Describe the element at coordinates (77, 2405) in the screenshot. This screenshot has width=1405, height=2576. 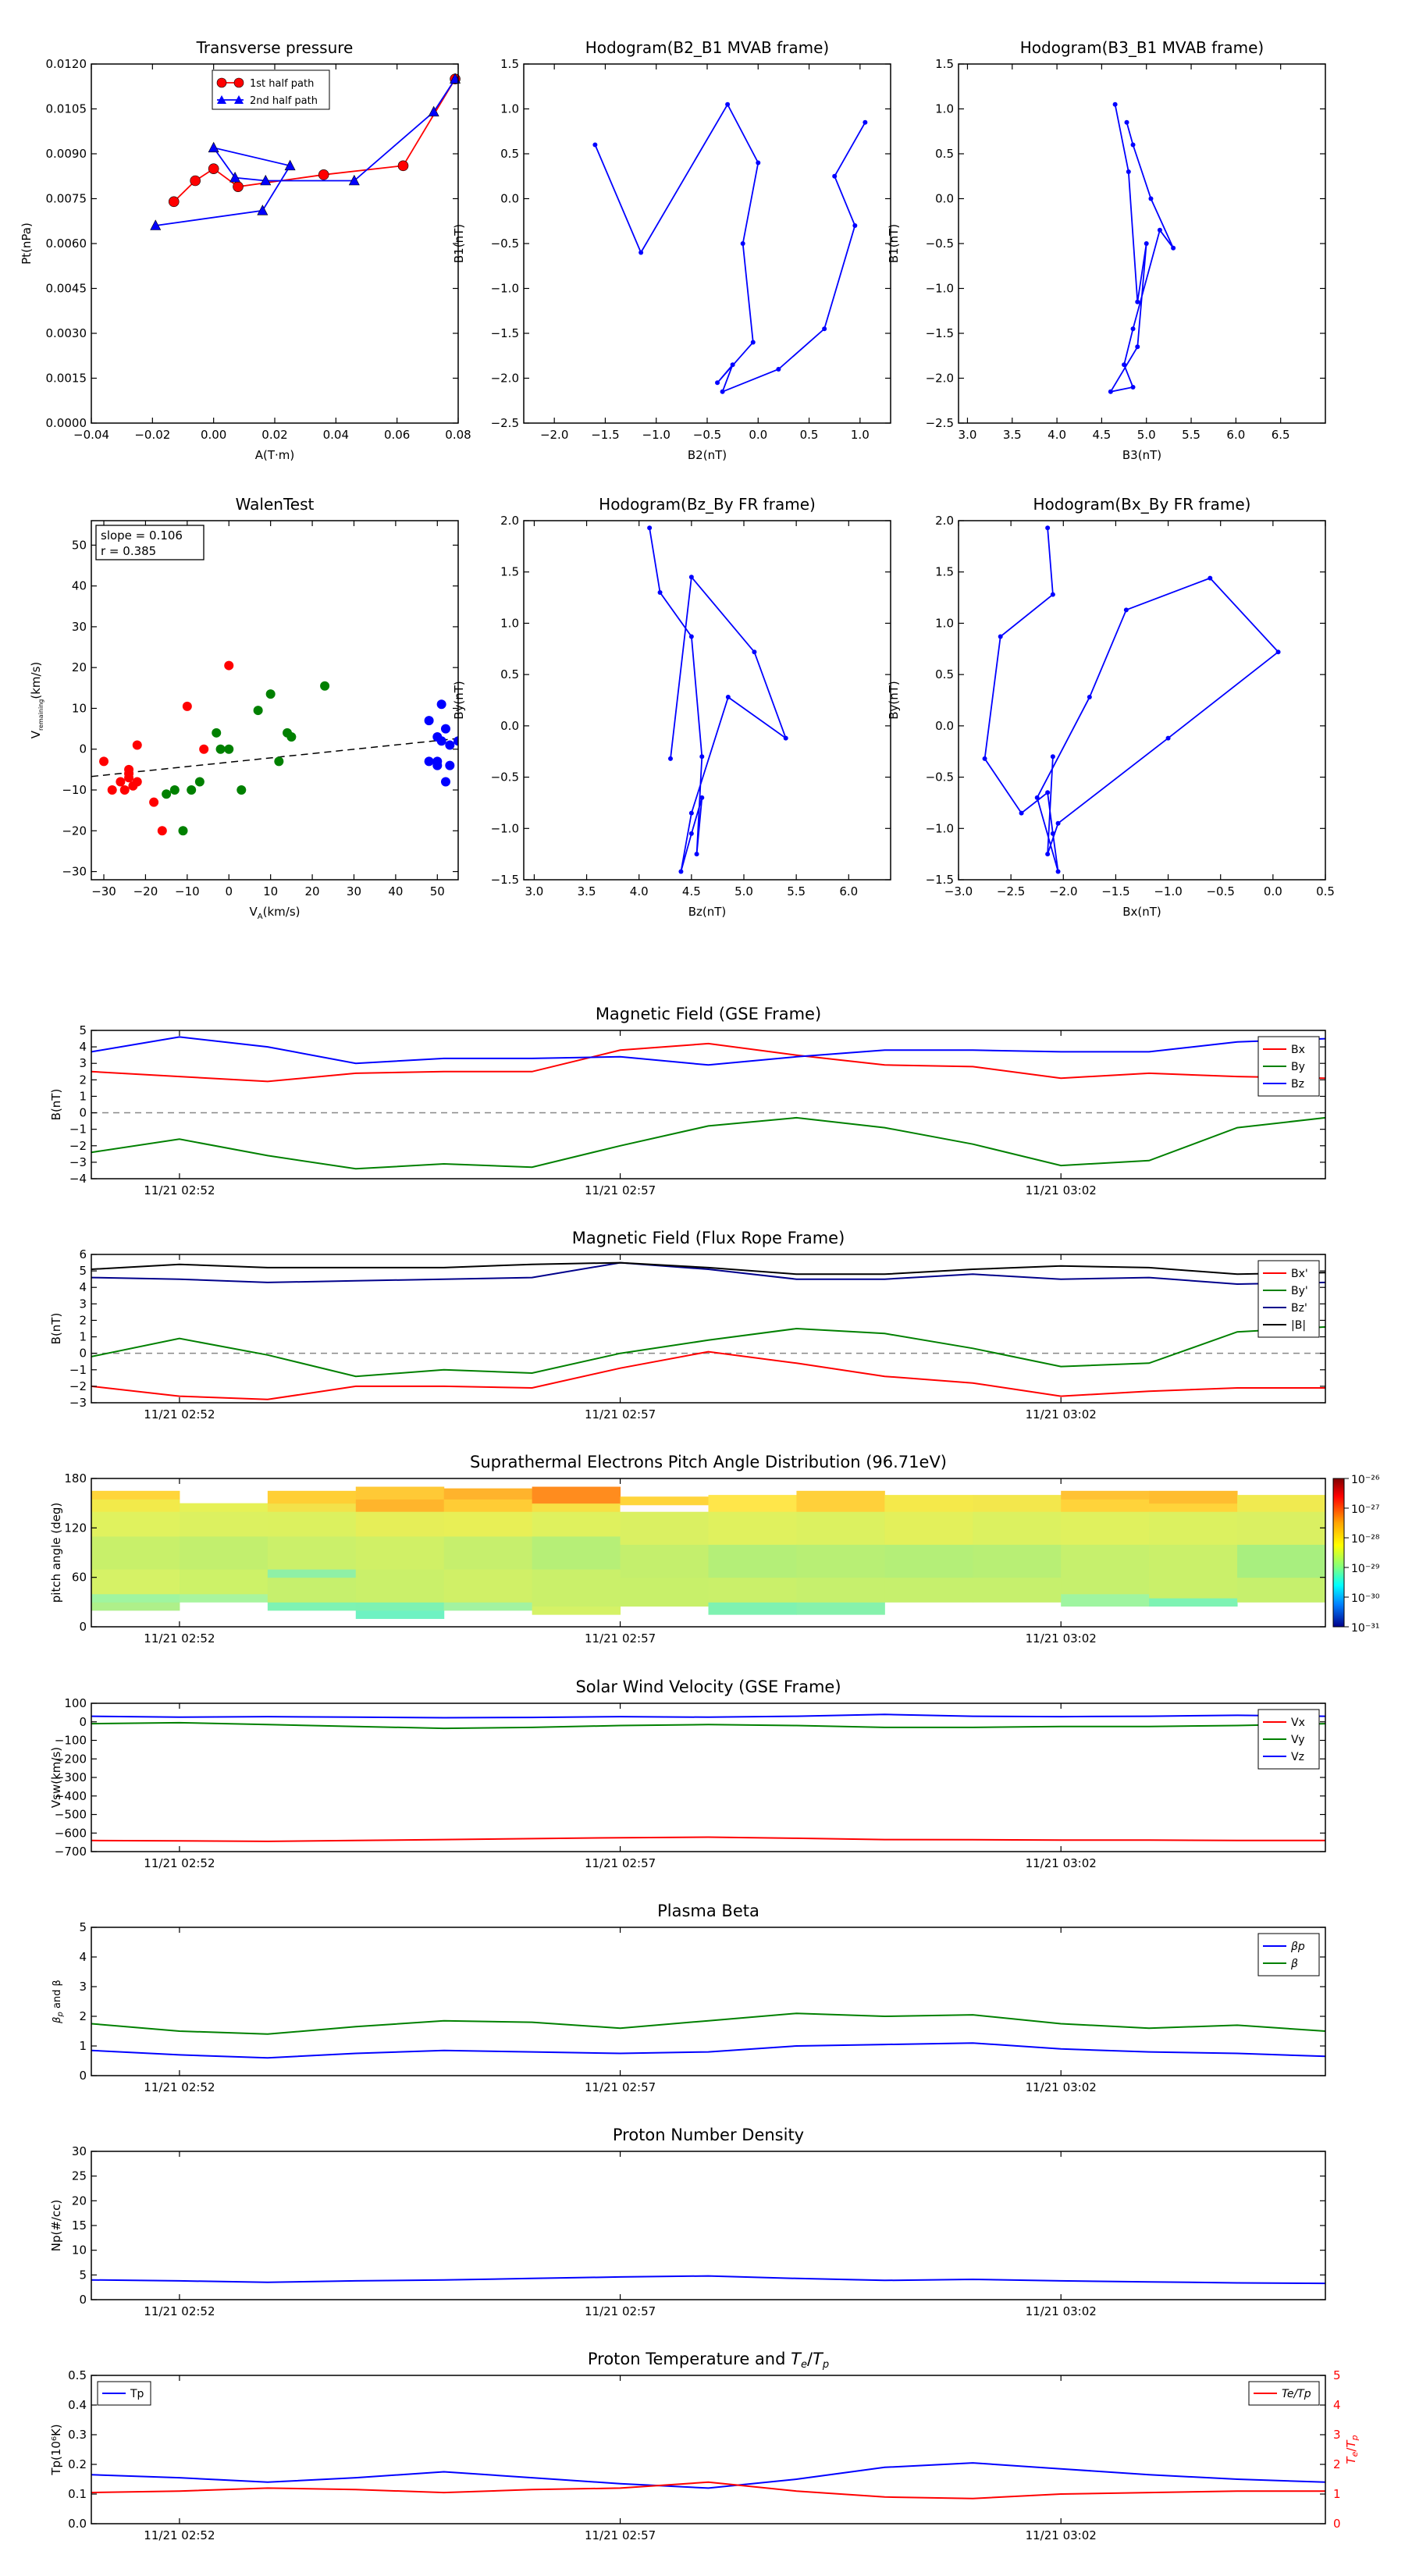
I see `y-tick-label: 0.4` at that location.